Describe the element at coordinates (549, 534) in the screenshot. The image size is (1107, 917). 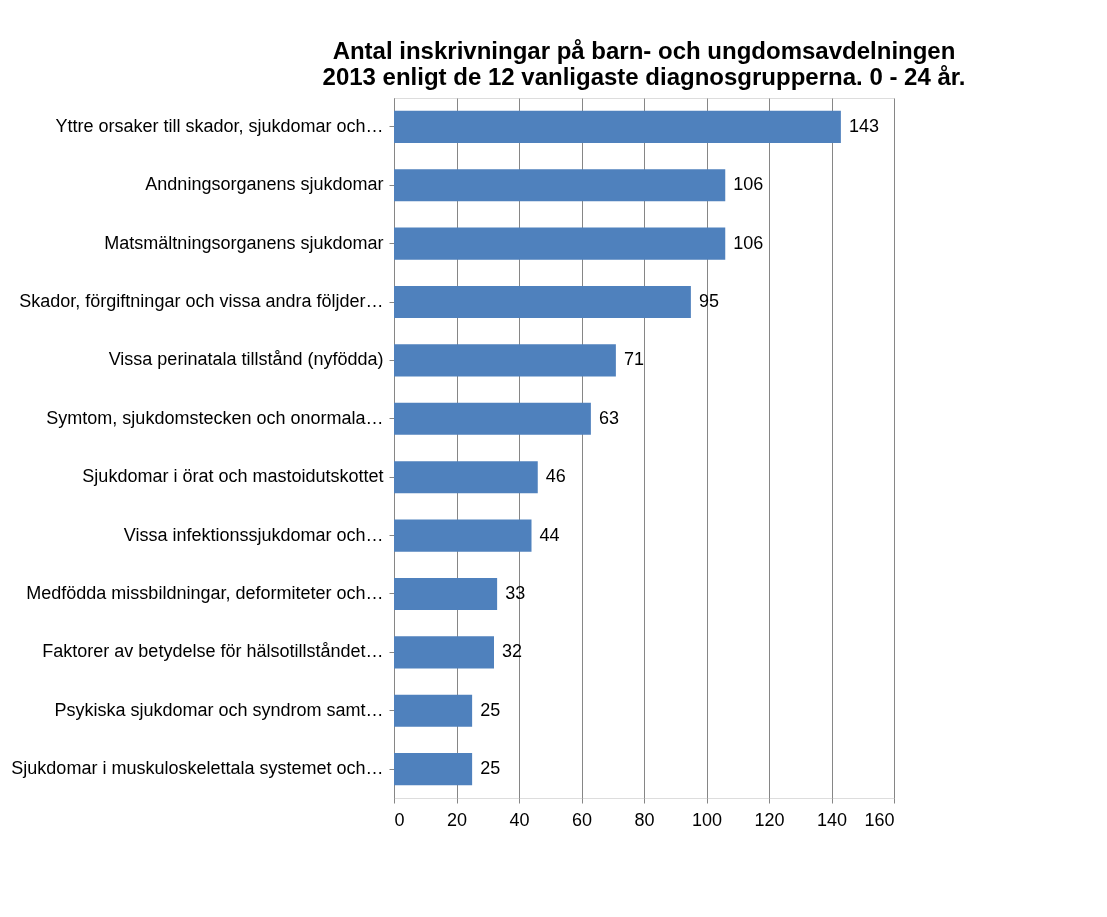
I see `data-label: 44` at that location.